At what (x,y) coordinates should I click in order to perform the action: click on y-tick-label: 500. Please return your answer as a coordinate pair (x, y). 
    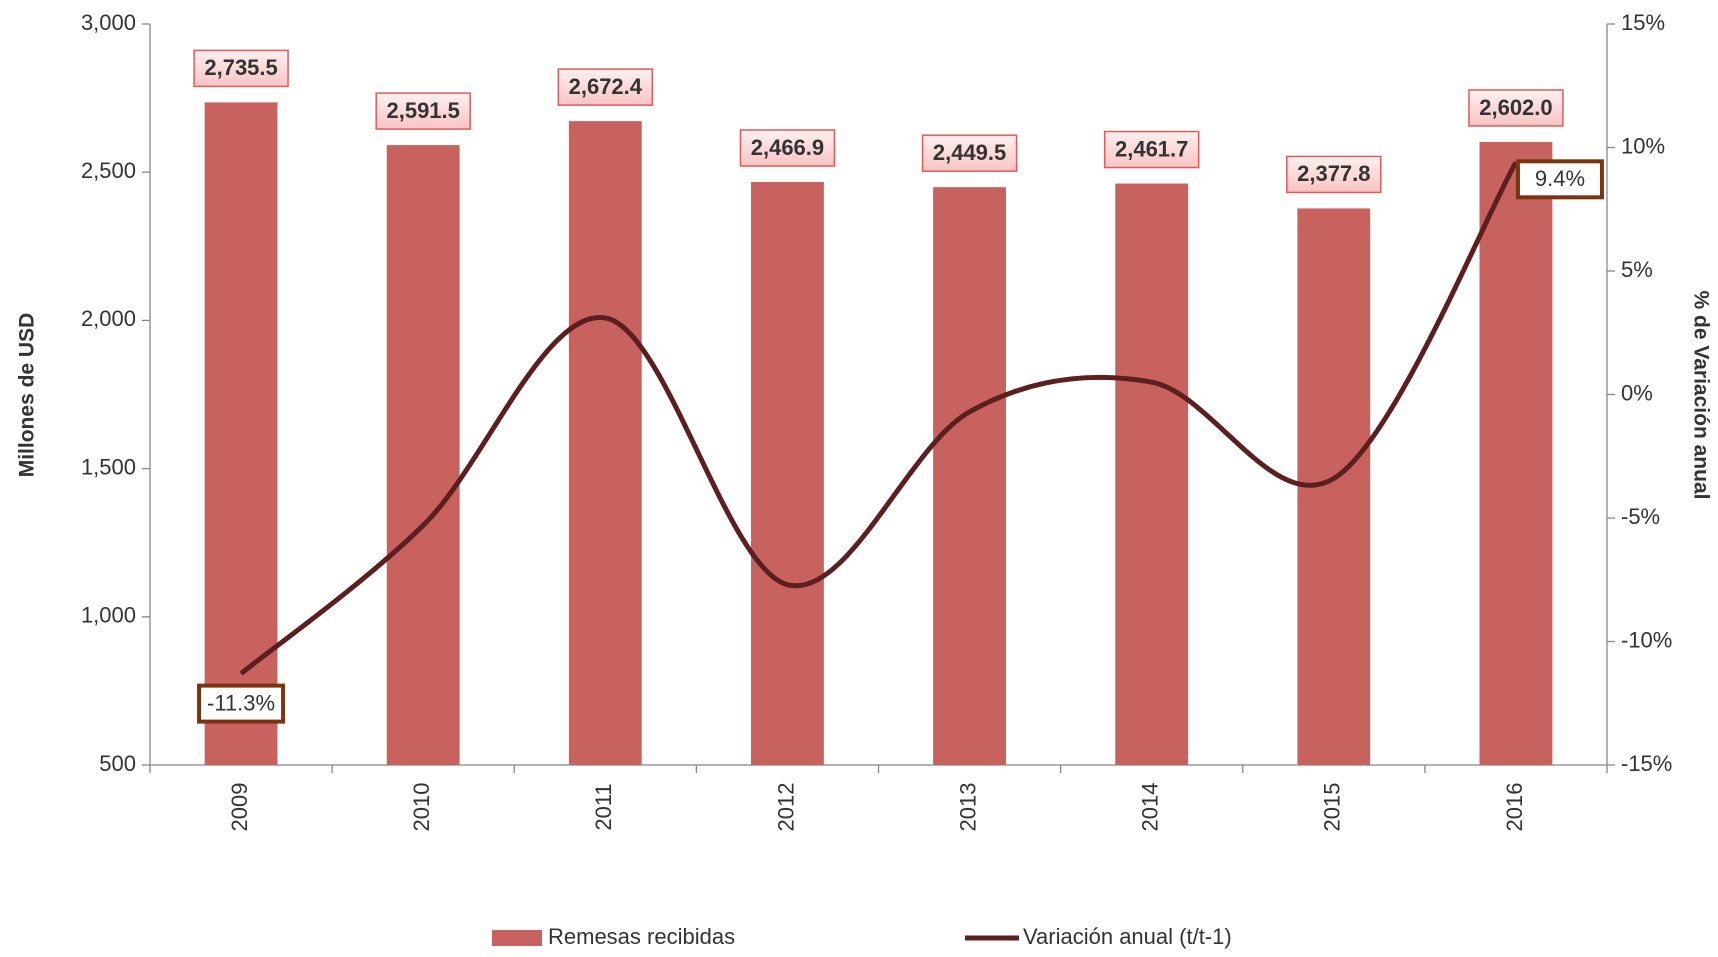
    Looking at the image, I should click on (117, 763).